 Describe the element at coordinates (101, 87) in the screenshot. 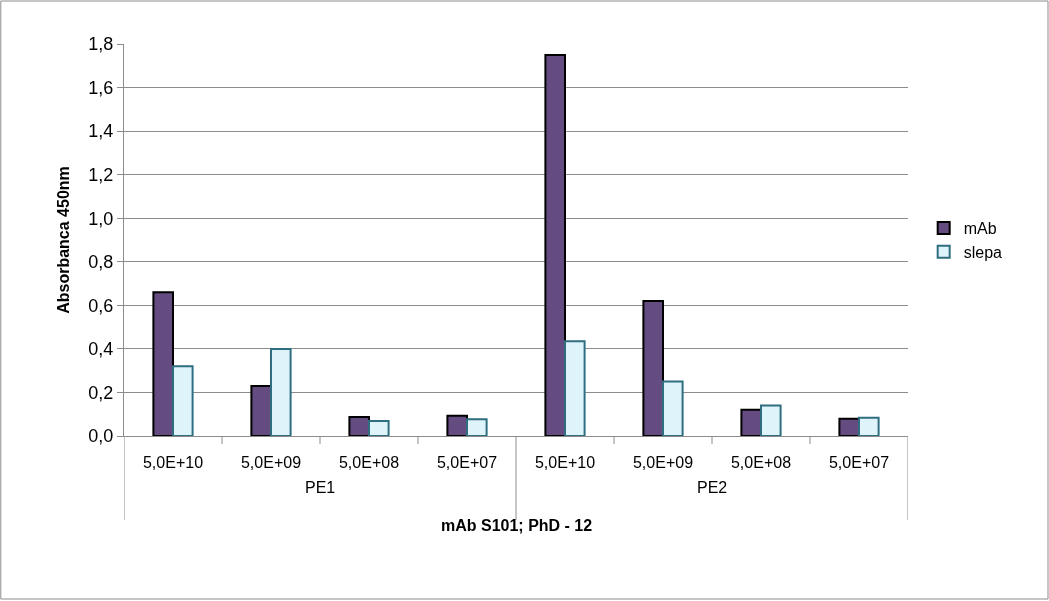

I see `y-tick-label: 1,6` at that location.